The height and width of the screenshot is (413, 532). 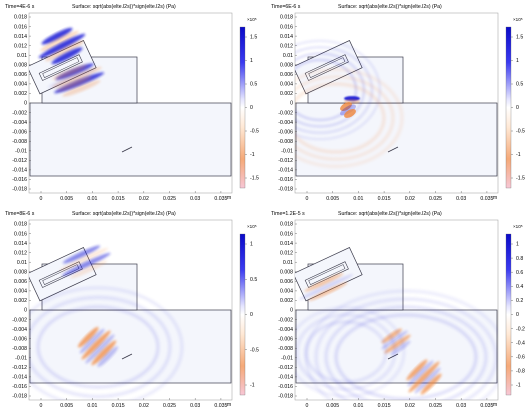 I want to click on y-tick-label: -0.002, so click(x=19, y=320).